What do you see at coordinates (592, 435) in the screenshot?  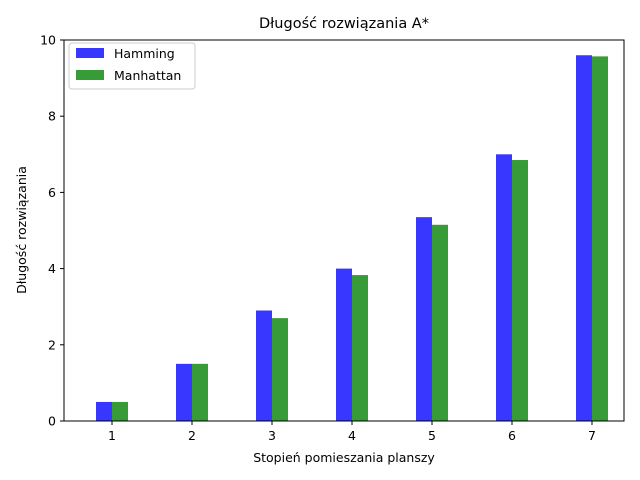 I see `x-tick-label-7: 7` at bounding box center [592, 435].